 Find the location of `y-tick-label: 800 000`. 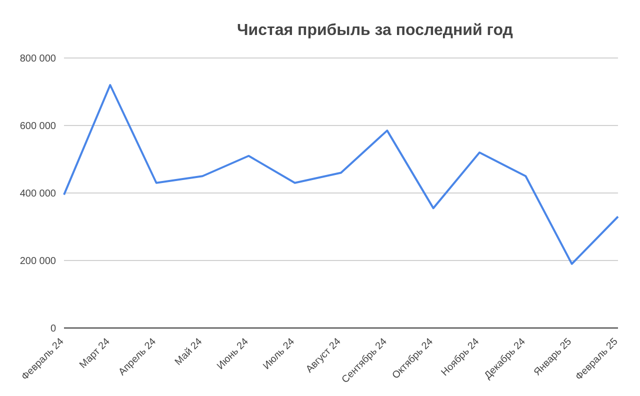

y-tick-label: 800 000 is located at coordinates (38, 59).